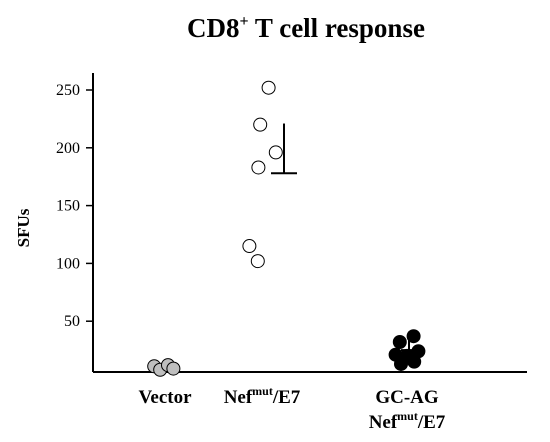 The height and width of the screenshot is (442, 550). Describe the element at coordinates (68, 148) in the screenshot. I see `y-tick-label: 200` at that location.